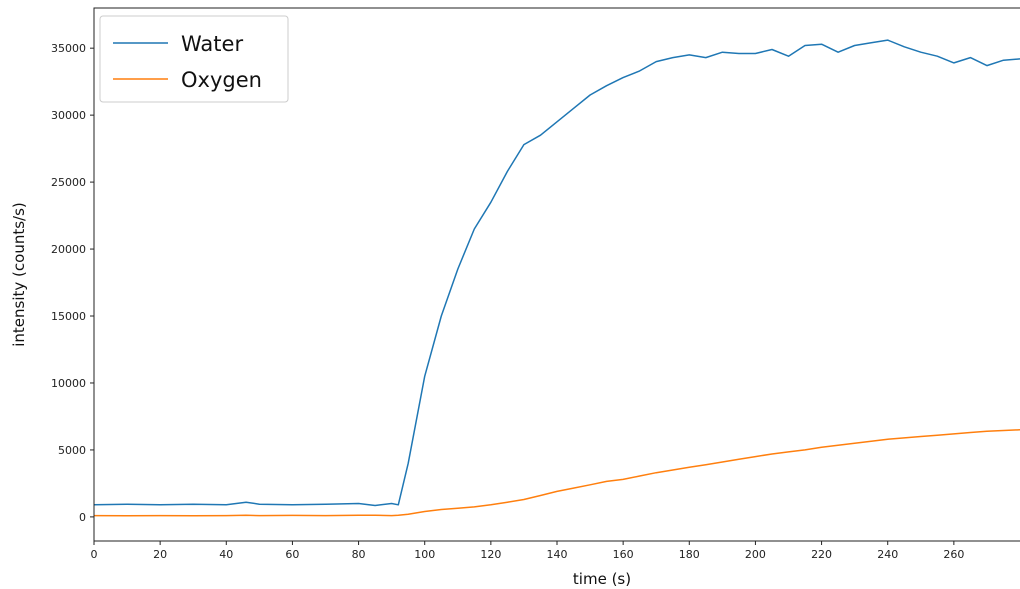 This screenshot has height=589, width=1020. Describe the element at coordinates (887, 554) in the screenshot. I see `x-tick-label: 240` at that location.